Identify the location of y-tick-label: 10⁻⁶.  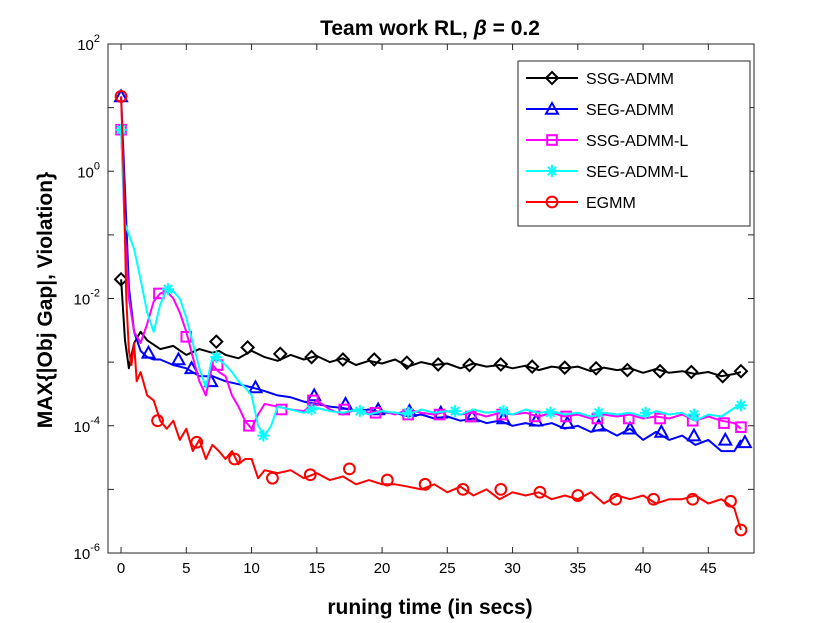
(87, 552).